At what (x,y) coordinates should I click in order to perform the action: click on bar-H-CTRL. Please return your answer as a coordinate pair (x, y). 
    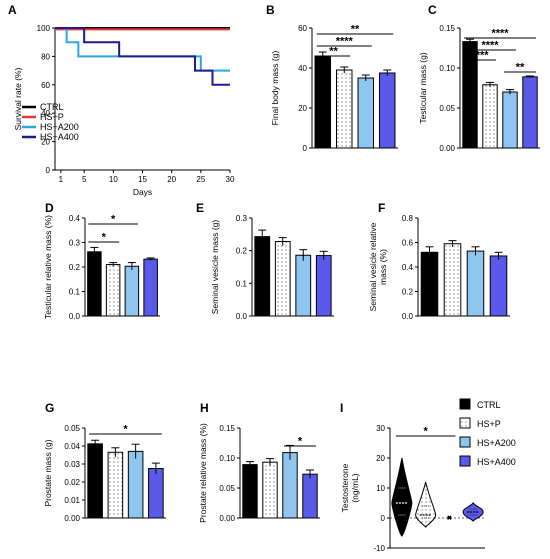
    Looking at the image, I should click on (250, 491).